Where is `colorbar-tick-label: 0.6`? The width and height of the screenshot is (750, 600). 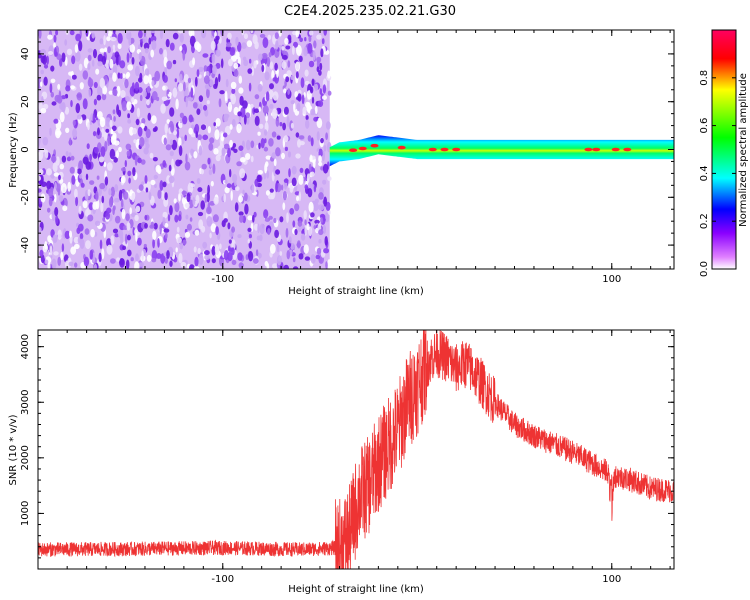 colorbar-tick-label: 0.6 is located at coordinates (704, 126).